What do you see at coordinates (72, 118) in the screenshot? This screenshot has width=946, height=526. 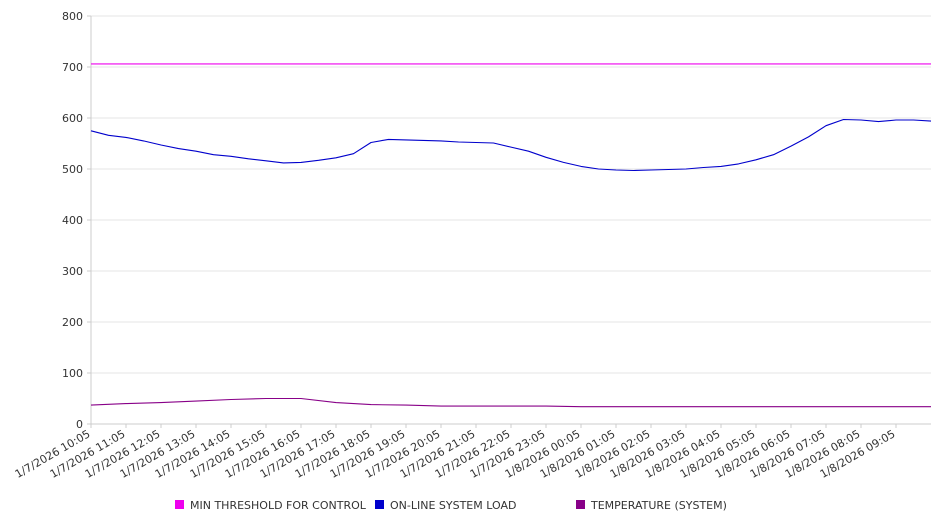 I see `y-tick-label: 600` at bounding box center [72, 118].